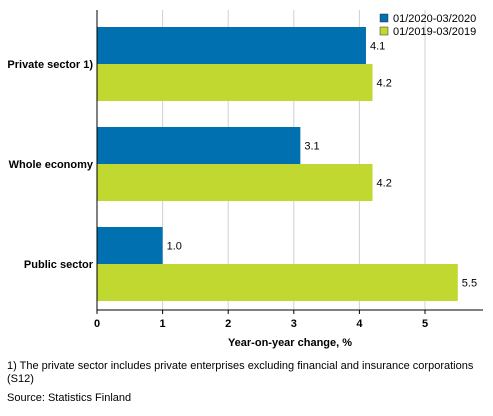  I want to click on category-label: Private sector 1), so click(50, 65).